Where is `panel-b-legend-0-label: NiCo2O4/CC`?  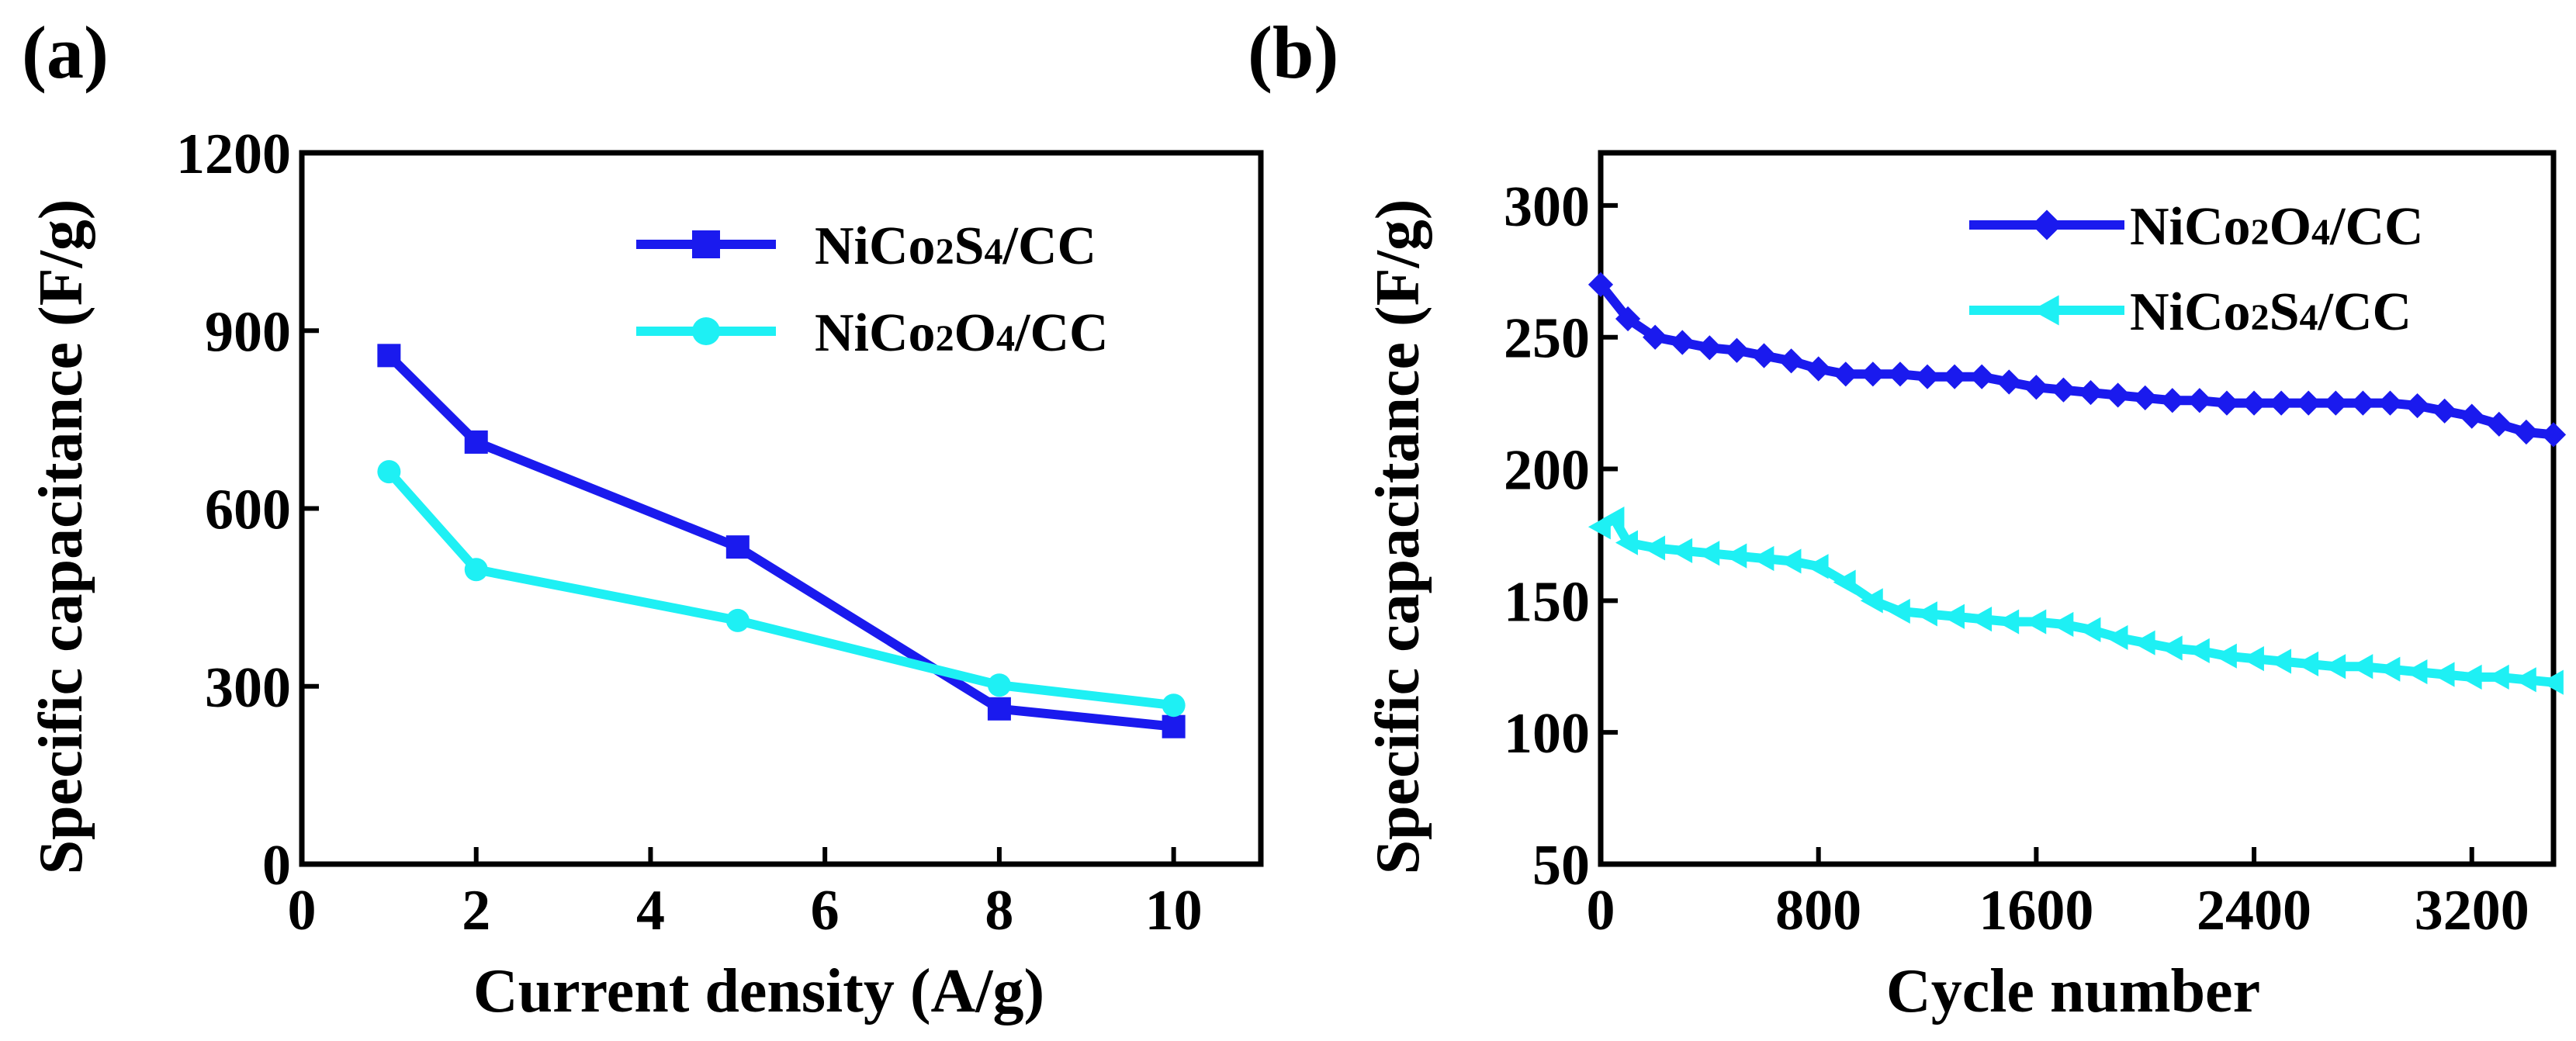 panel-b-legend-0-label: NiCo2O4/CC is located at coordinates (2277, 227).